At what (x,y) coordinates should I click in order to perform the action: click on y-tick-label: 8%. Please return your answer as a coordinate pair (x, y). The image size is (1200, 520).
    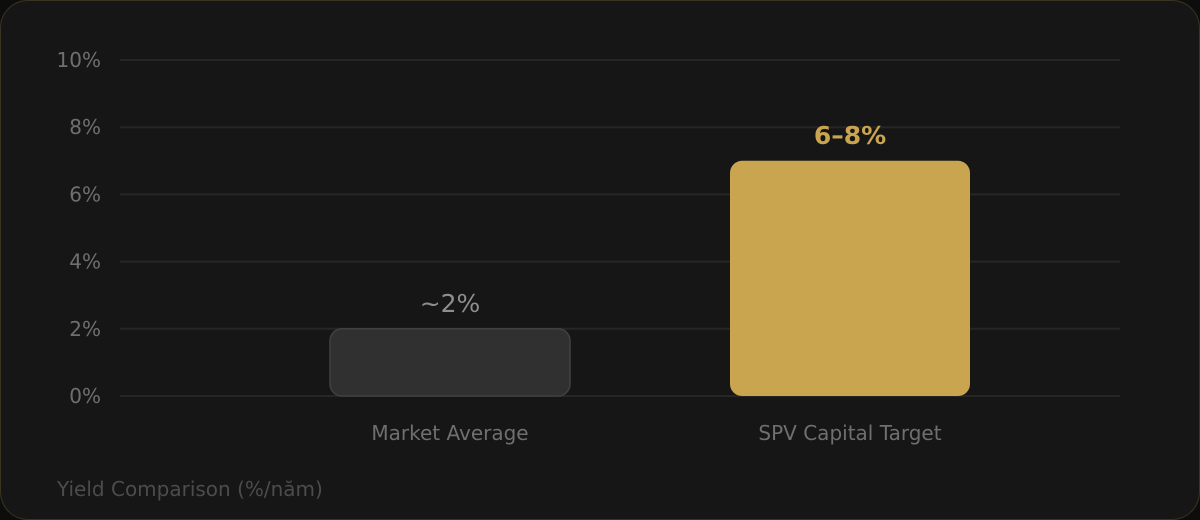
    Looking at the image, I should click on (85, 127).